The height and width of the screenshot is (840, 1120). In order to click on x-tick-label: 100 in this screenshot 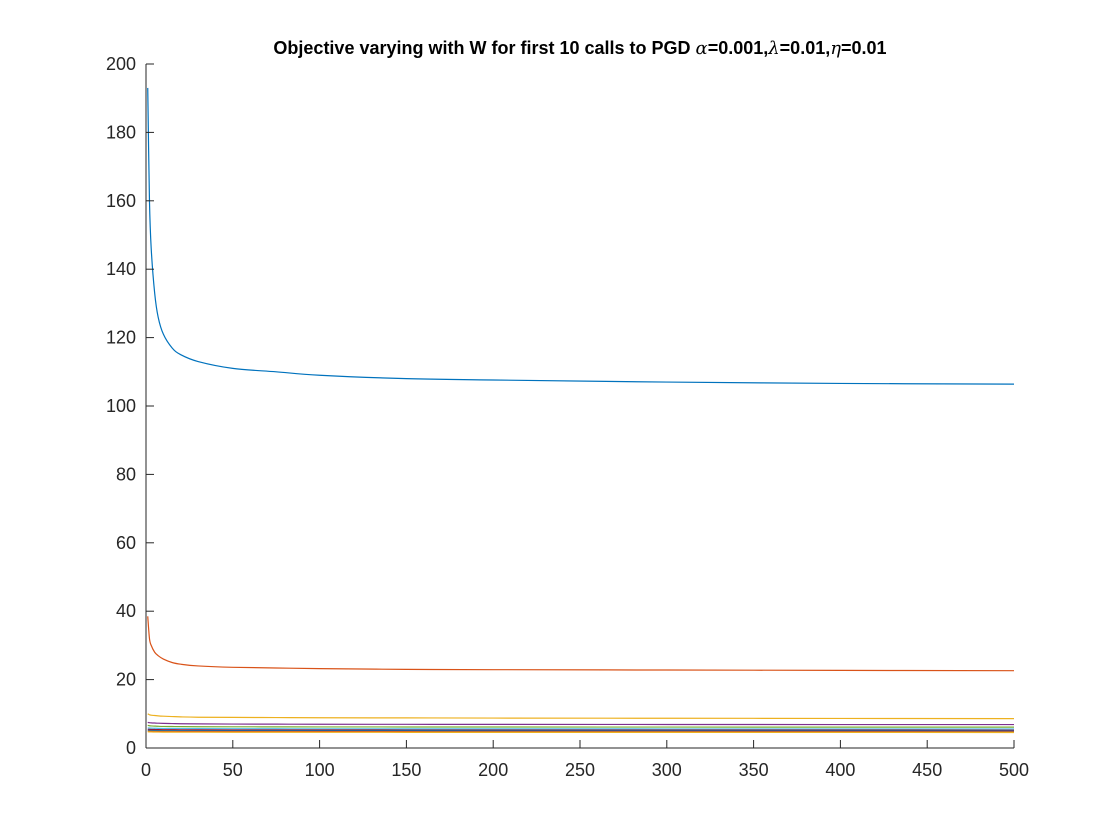, I will do `click(320, 770)`.